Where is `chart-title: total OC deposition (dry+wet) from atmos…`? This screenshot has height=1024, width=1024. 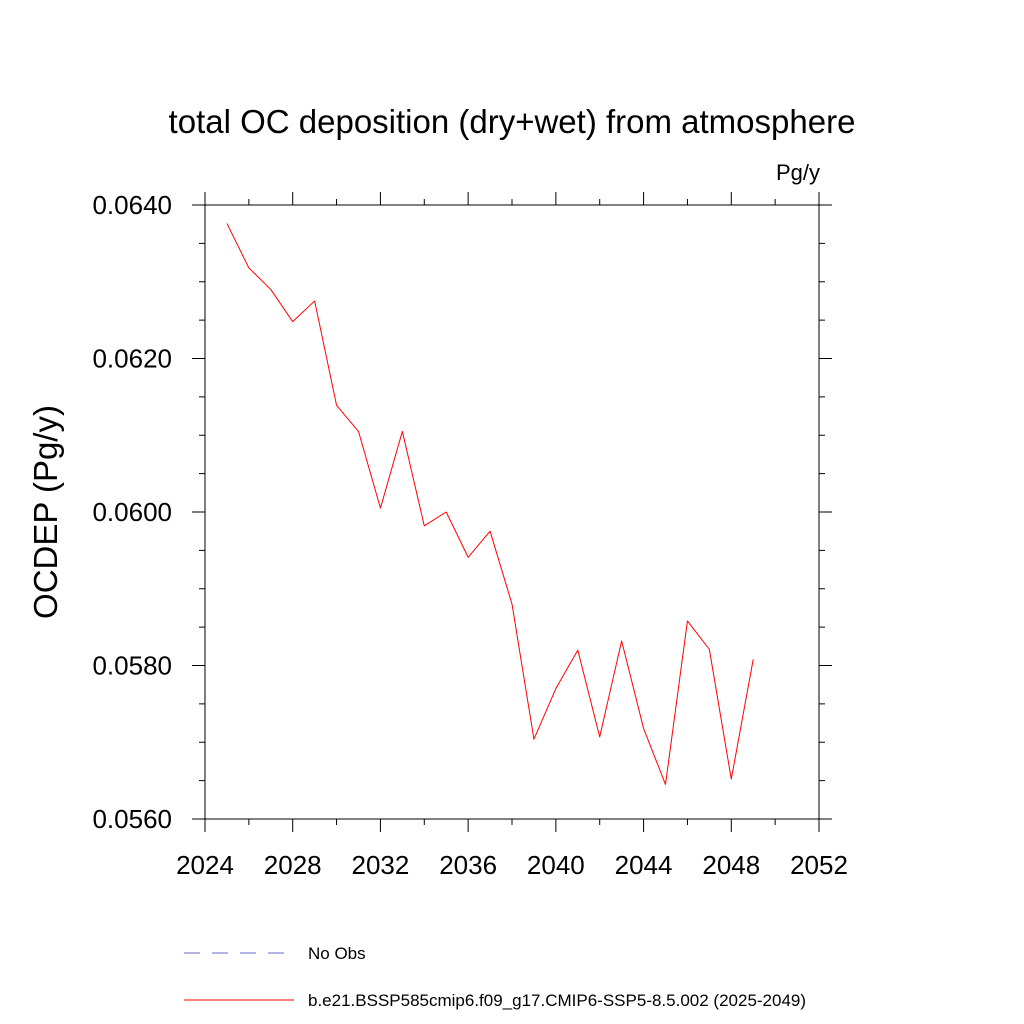 chart-title: total OC deposition (dry+wet) from atmos… is located at coordinates (512, 121).